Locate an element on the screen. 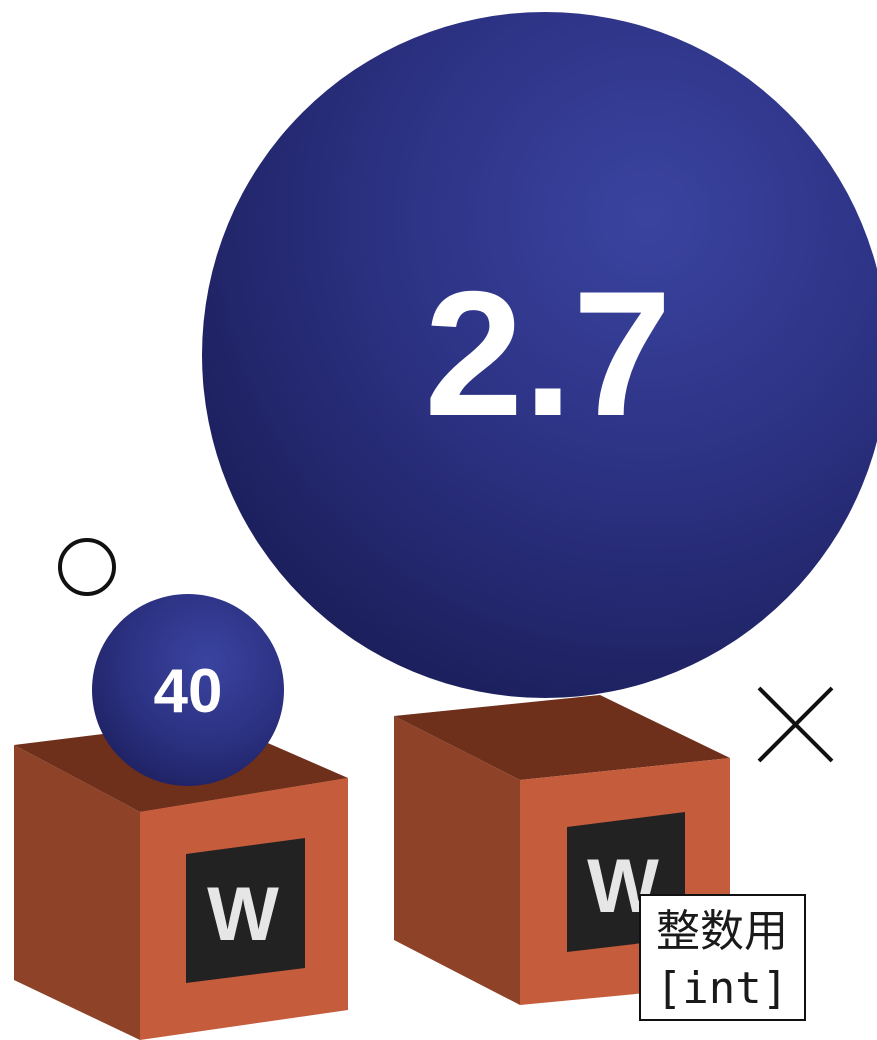 This screenshot has width=877, height=1040. left-box-front-rim is located at coordinates (244, 801).